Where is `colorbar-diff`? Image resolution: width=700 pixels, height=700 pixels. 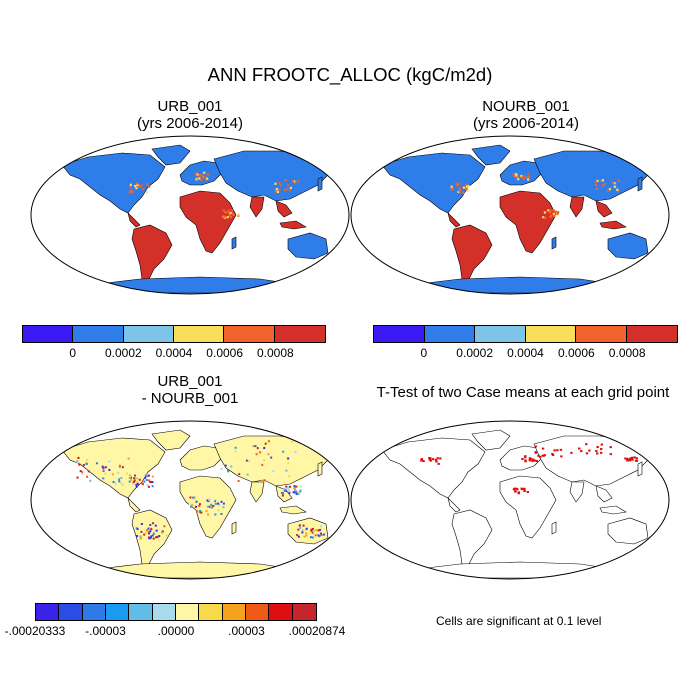
colorbar-diff is located at coordinates (176, 612).